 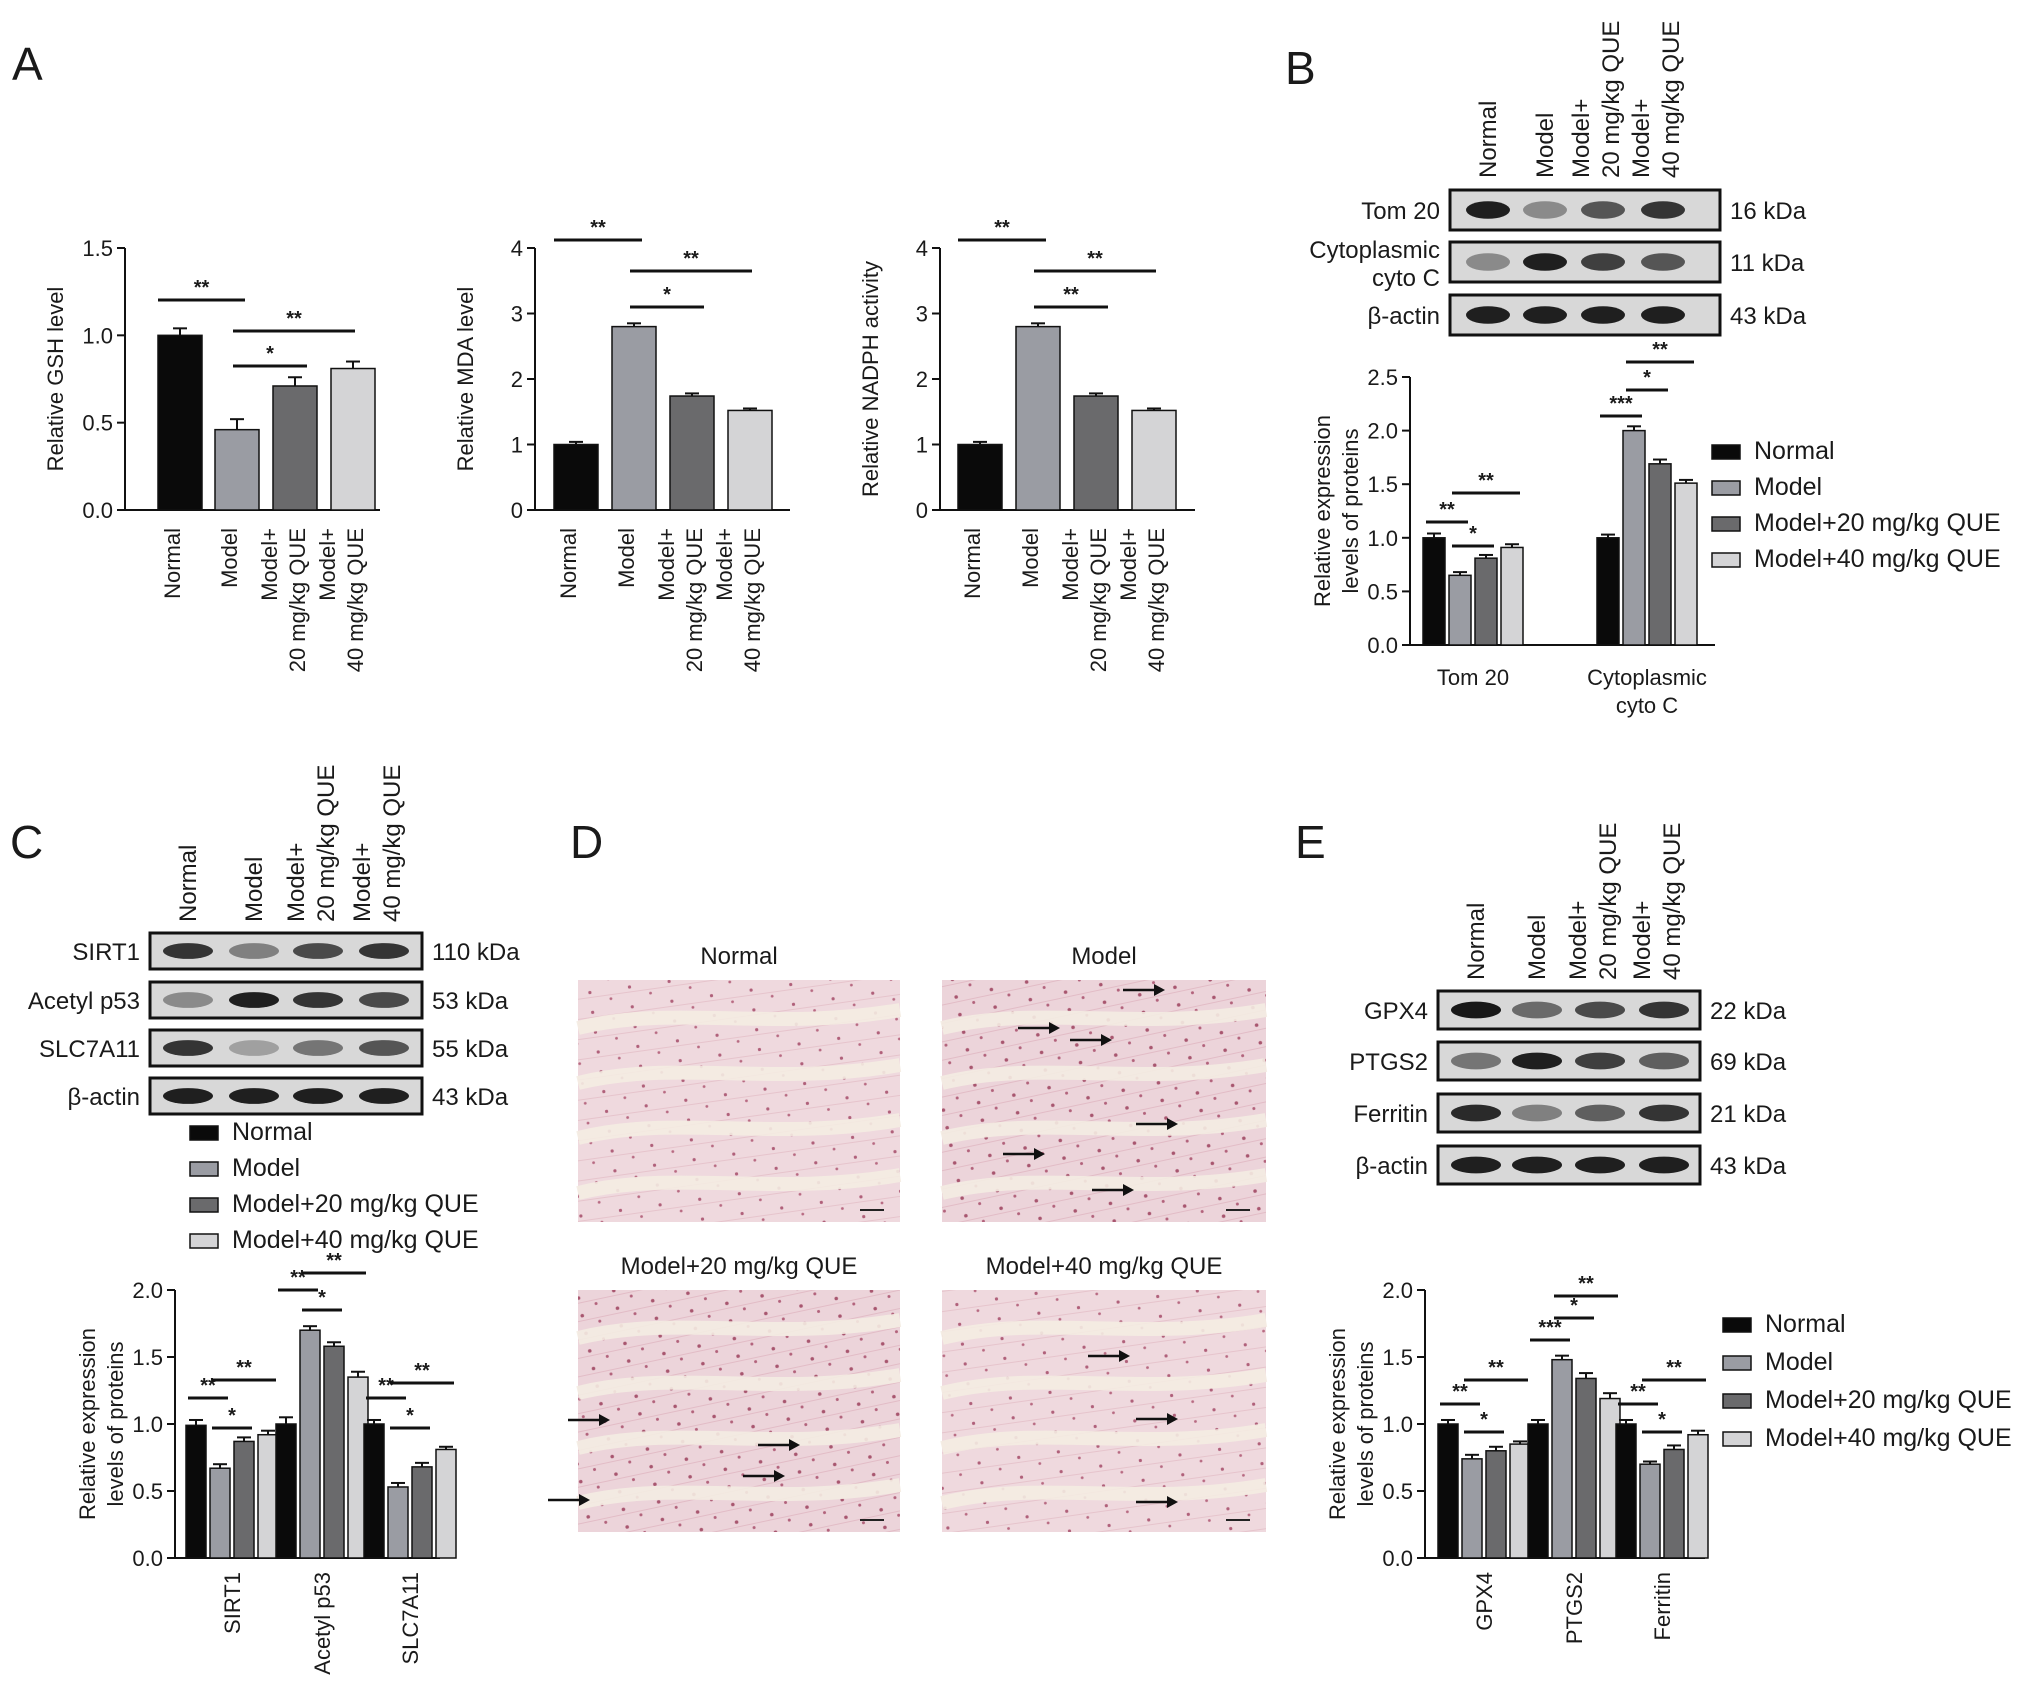 I want to click on legend-label: Normal, so click(x=1794, y=451).